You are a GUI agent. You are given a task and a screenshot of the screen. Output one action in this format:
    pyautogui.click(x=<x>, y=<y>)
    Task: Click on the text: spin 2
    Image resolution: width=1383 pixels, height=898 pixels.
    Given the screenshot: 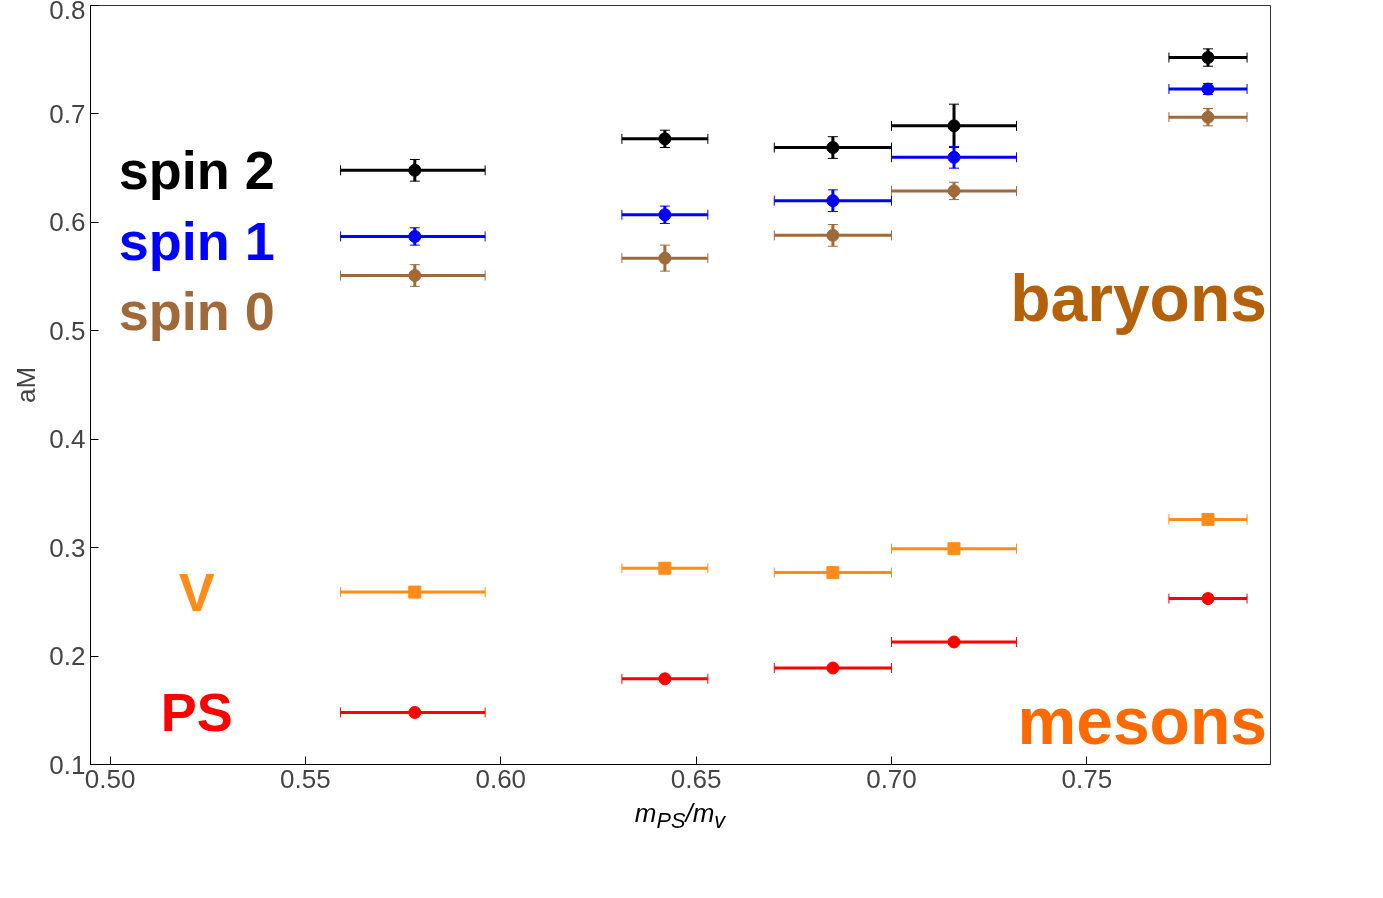 What is the action you would take?
    pyautogui.click(x=196, y=170)
    